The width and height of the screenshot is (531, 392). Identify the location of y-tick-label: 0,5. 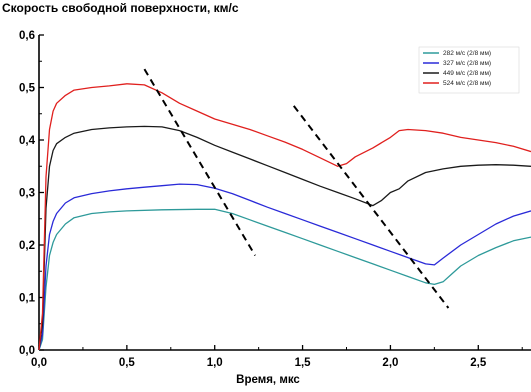
(27, 89).